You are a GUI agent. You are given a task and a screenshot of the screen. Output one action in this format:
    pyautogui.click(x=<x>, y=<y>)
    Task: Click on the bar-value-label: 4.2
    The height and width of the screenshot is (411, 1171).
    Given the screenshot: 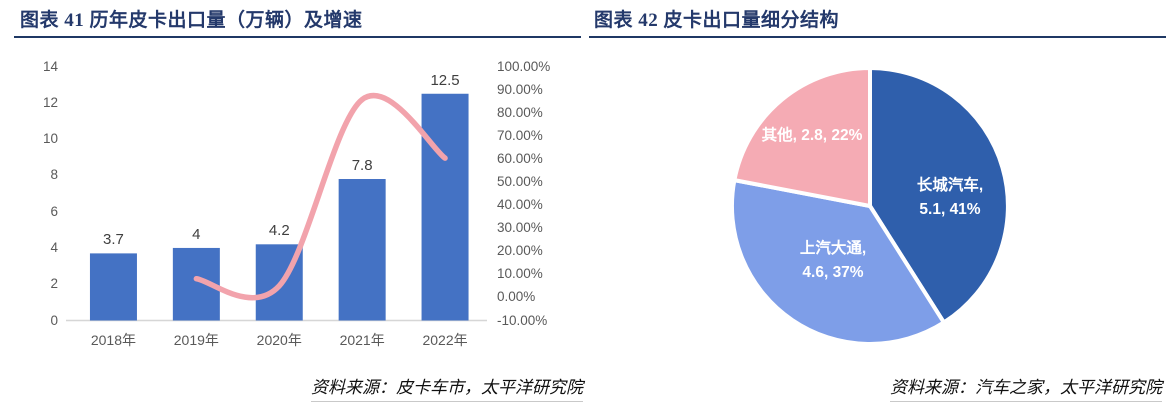 What is the action you would take?
    pyautogui.click(x=279, y=231)
    